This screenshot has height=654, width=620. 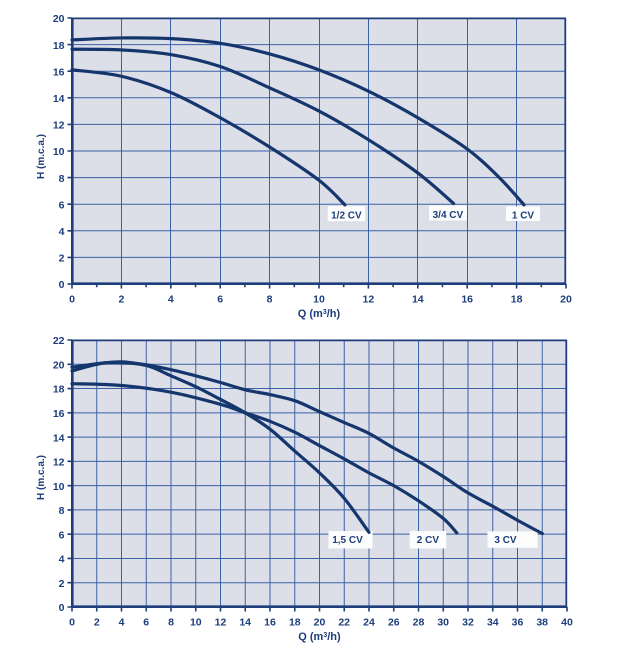 What do you see at coordinates (346, 216) in the screenshot?
I see `svg-text: 1/2 CV` at bounding box center [346, 216].